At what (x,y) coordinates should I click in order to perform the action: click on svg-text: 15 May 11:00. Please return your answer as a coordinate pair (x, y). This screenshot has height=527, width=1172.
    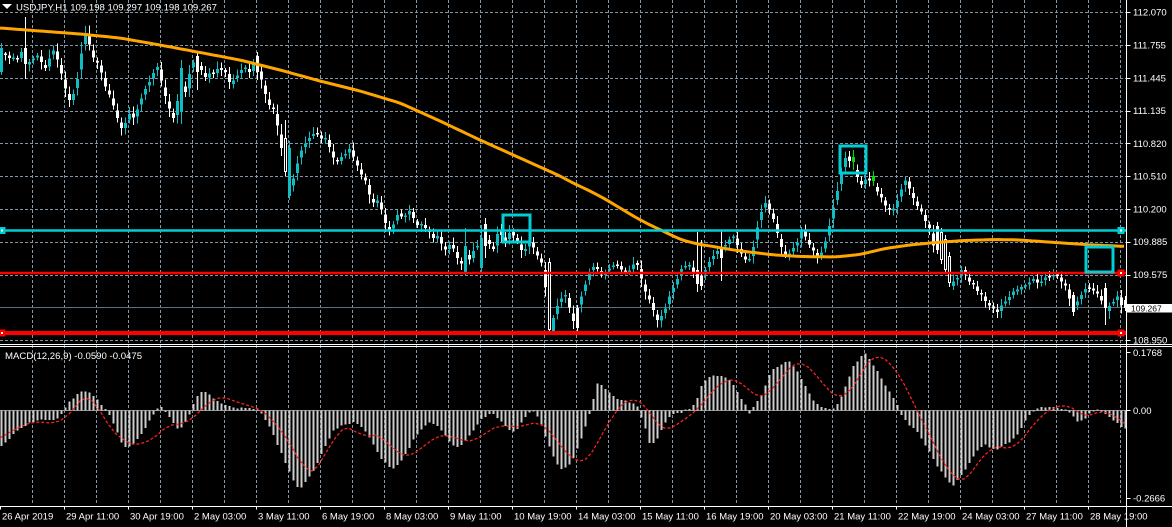
    Looking at the image, I should click on (670, 517).